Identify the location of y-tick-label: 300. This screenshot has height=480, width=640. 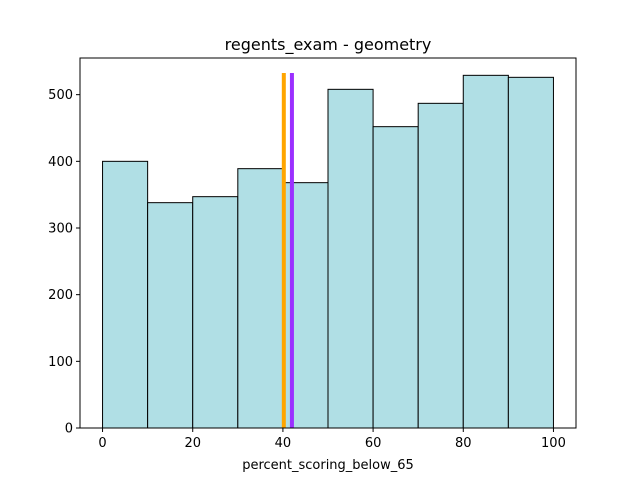
(60, 229).